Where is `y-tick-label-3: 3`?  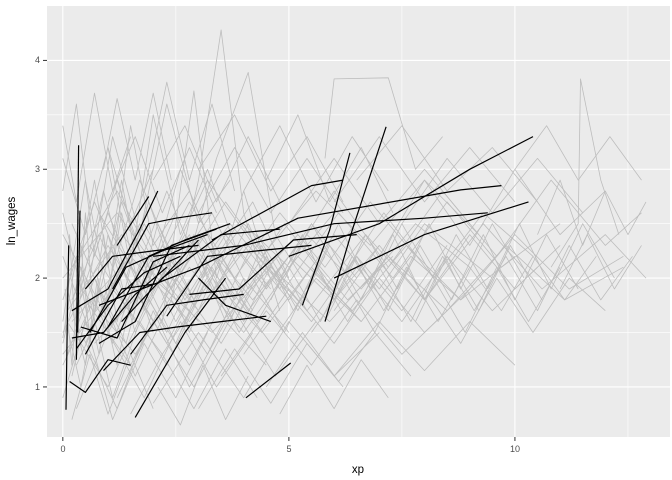
y-tick-label-3: 3 is located at coordinates (37, 169).